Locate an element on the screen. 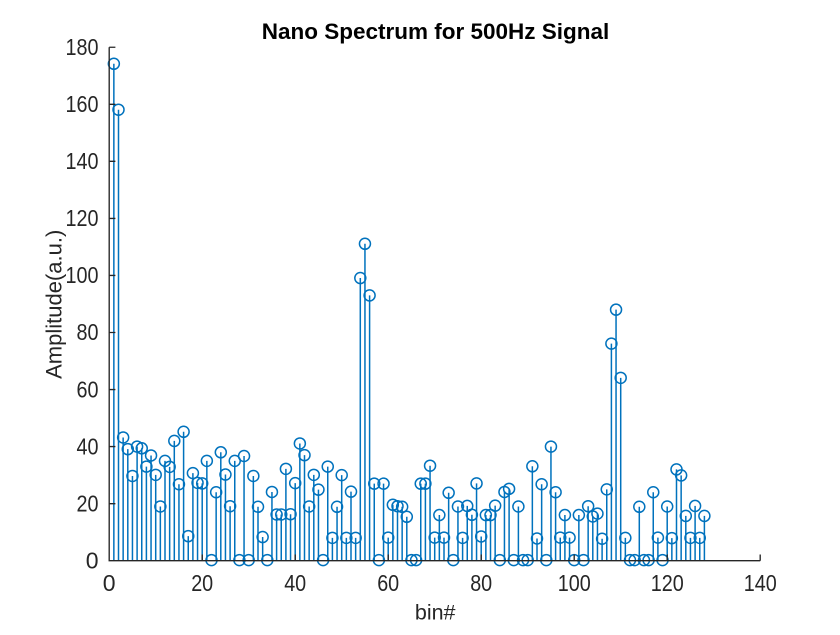 Image resolution: width=840 pixels, height=635 pixels. svg-text: 180 is located at coordinates (82, 47).